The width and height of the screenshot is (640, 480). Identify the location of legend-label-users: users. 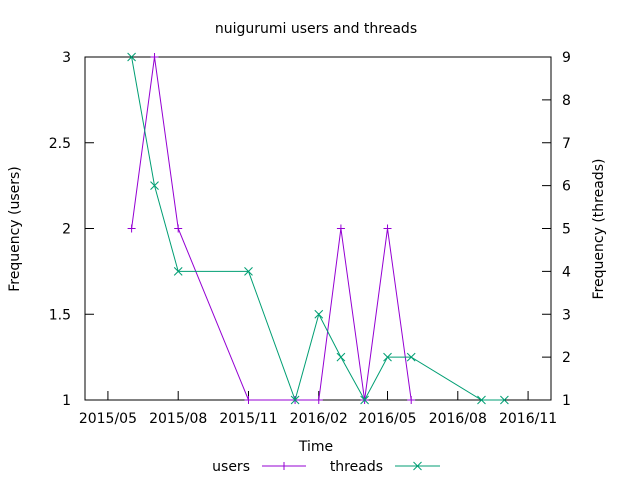
(231, 467).